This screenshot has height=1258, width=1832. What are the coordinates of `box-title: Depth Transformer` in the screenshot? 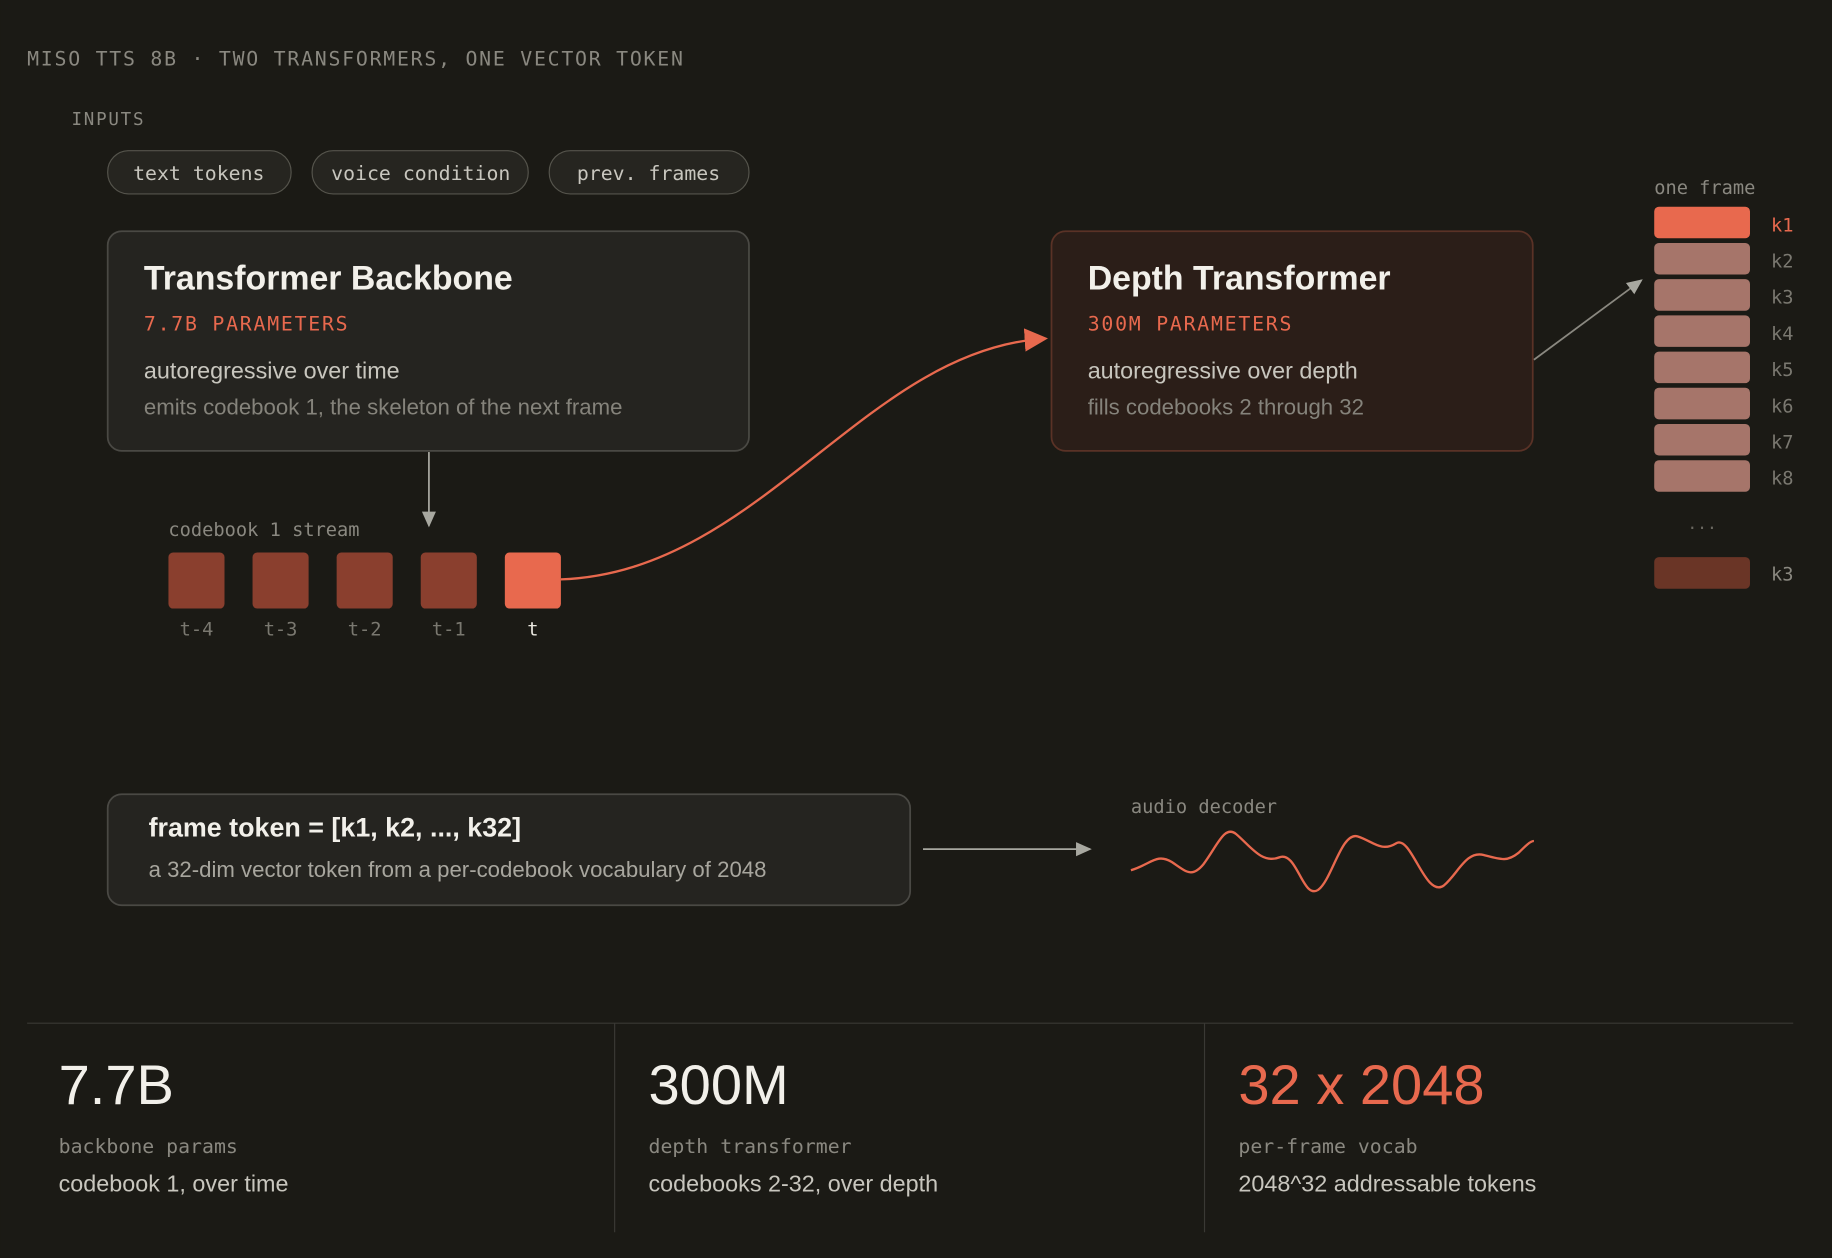 It's located at (1239, 279).